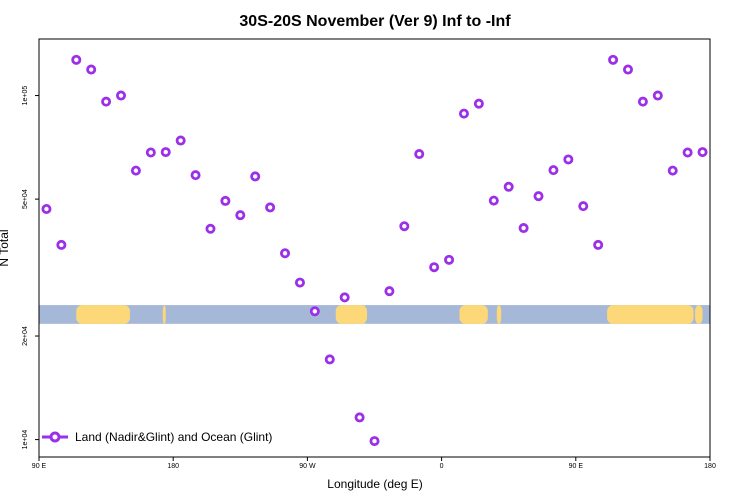 The height and width of the screenshot is (500, 750). What do you see at coordinates (25, 336) in the screenshot?
I see `y-tick-label-1: 2e+04` at bounding box center [25, 336].